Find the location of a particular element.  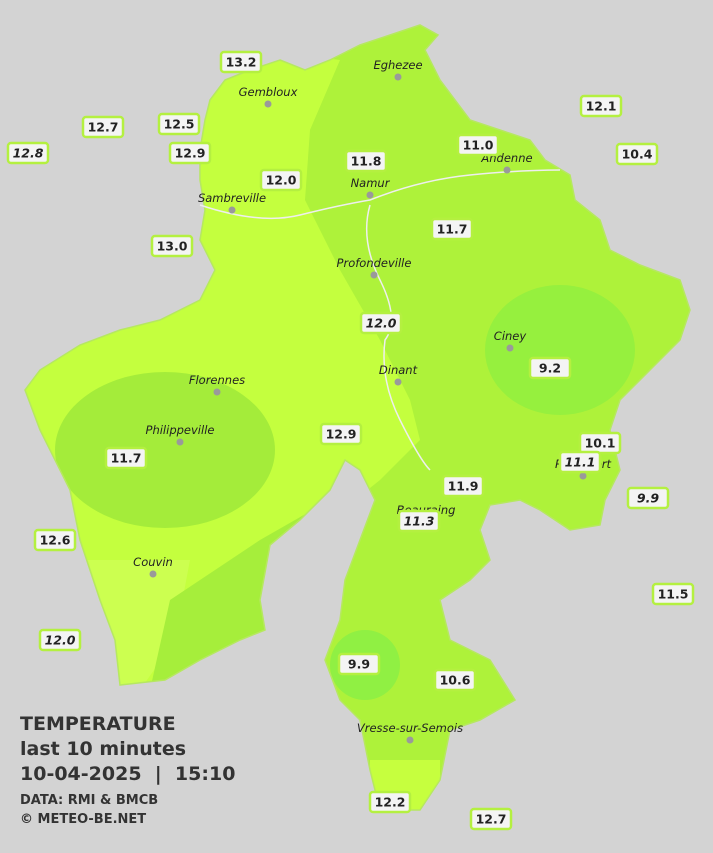

station-reading: 10.6 is located at coordinates (455, 680).